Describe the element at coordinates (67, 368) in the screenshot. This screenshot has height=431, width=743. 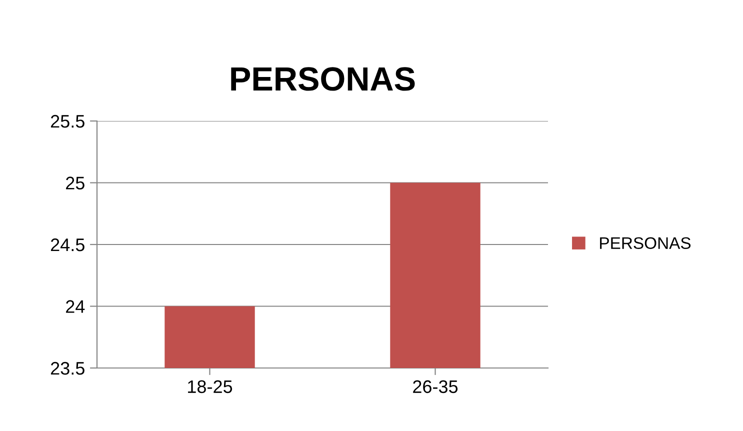
I see `y-tick-label: 23.5` at that location.